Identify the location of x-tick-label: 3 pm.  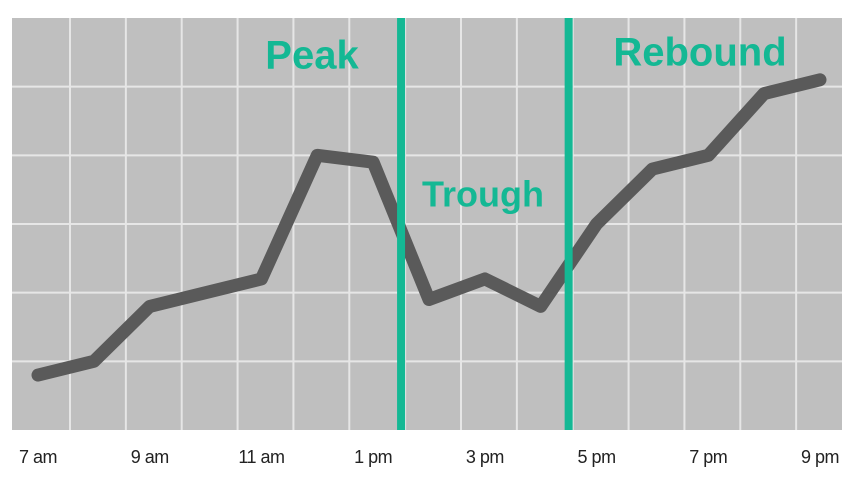
(485, 457).